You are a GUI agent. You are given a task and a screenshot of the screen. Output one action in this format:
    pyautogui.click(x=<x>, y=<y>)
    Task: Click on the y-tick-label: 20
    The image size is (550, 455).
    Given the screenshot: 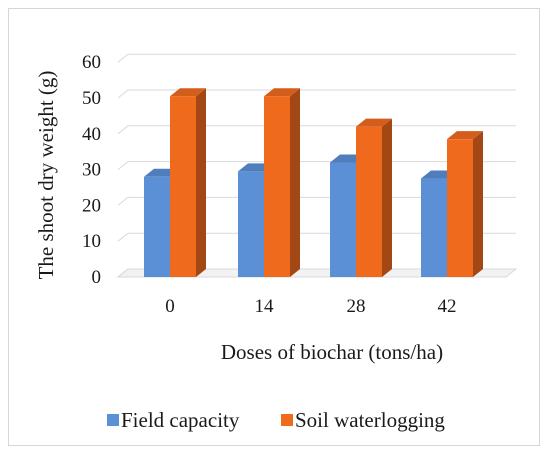 What is the action you would take?
    pyautogui.click(x=91, y=205)
    